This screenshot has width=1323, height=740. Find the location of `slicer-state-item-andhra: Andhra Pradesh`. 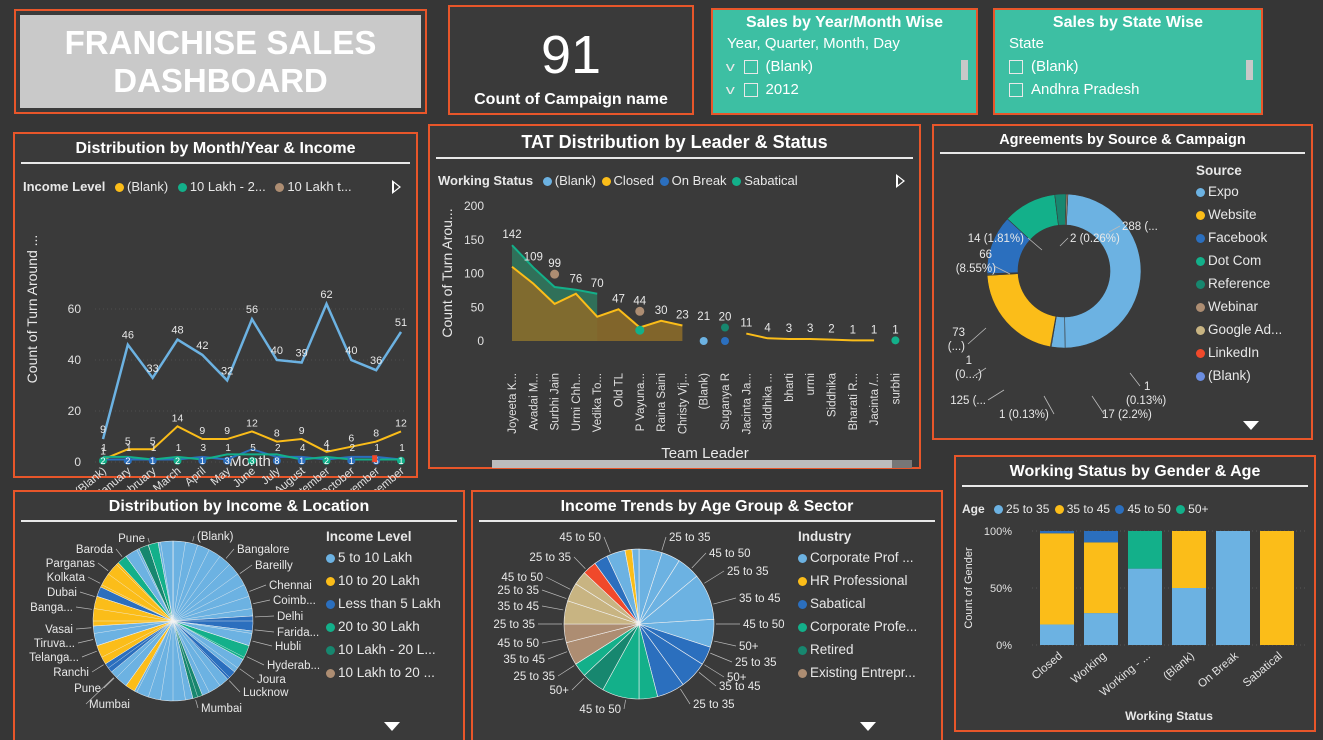

slicer-state-item-andhra: Andhra Pradesh is located at coordinates (1135, 89).